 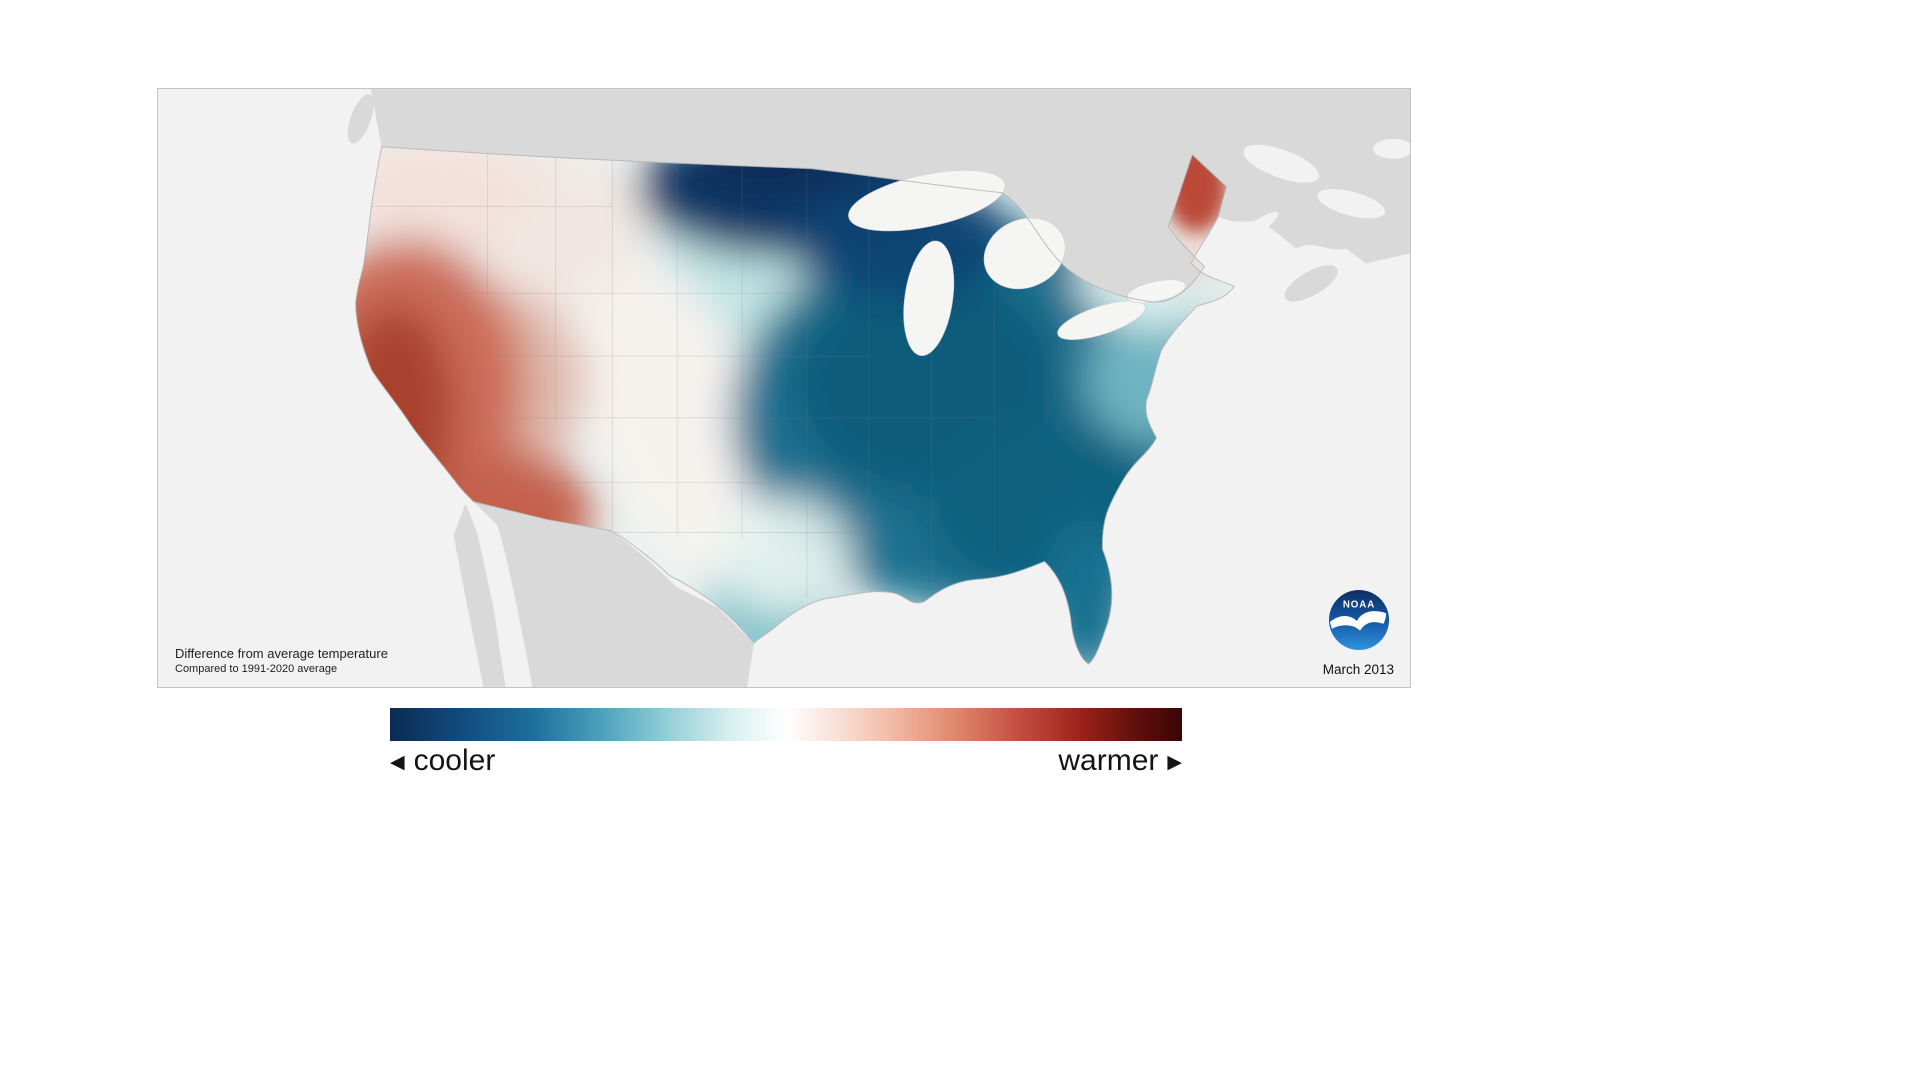 I want to click on legend-warmer: warmer ▶, so click(x=1120, y=761).